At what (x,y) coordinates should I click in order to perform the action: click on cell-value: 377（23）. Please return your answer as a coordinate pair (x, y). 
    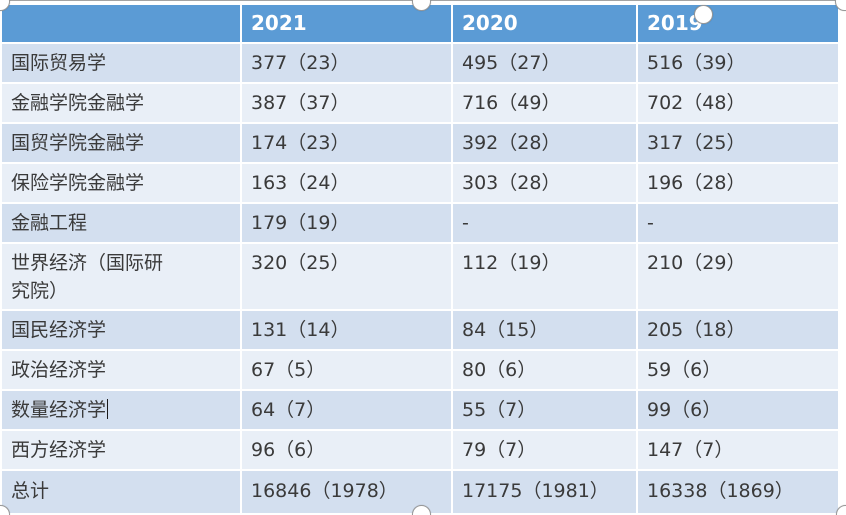
    Looking at the image, I should click on (300, 63).